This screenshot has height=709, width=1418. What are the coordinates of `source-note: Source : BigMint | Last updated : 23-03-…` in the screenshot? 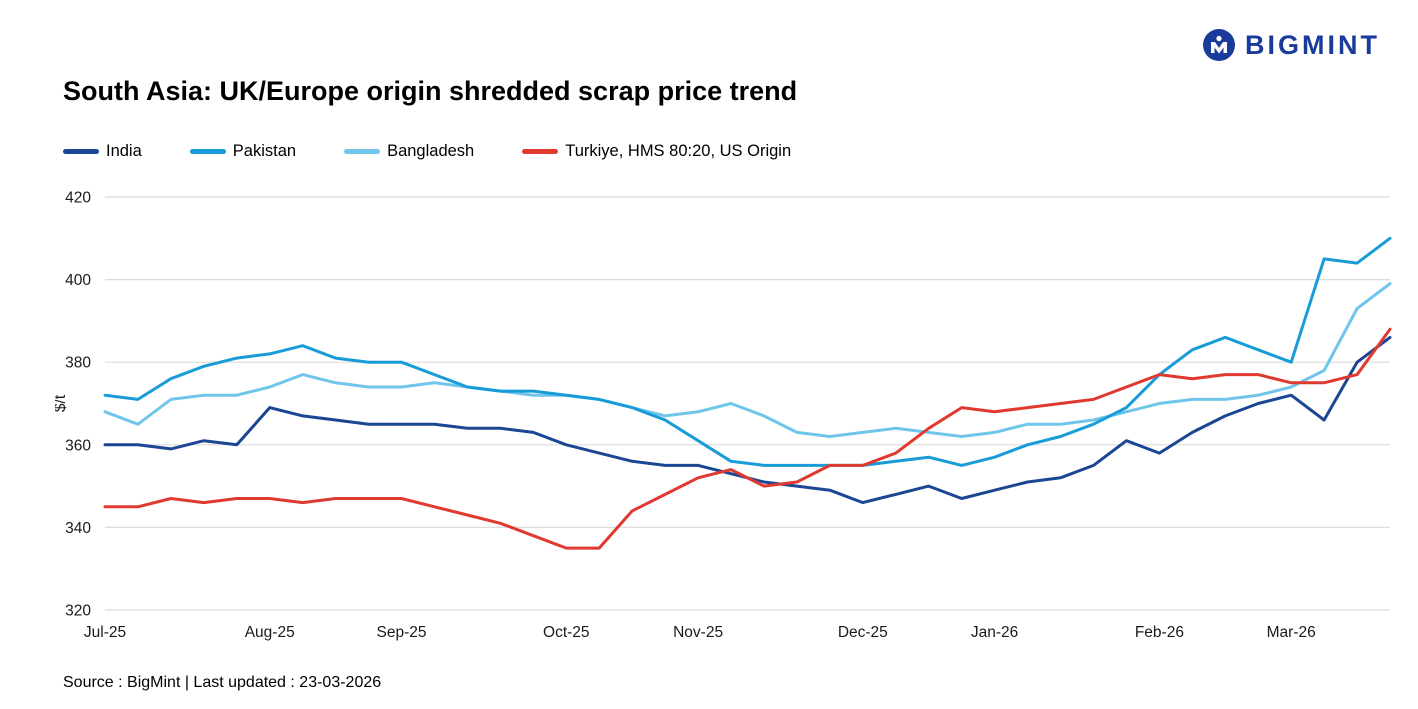 It's located at (222, 682).